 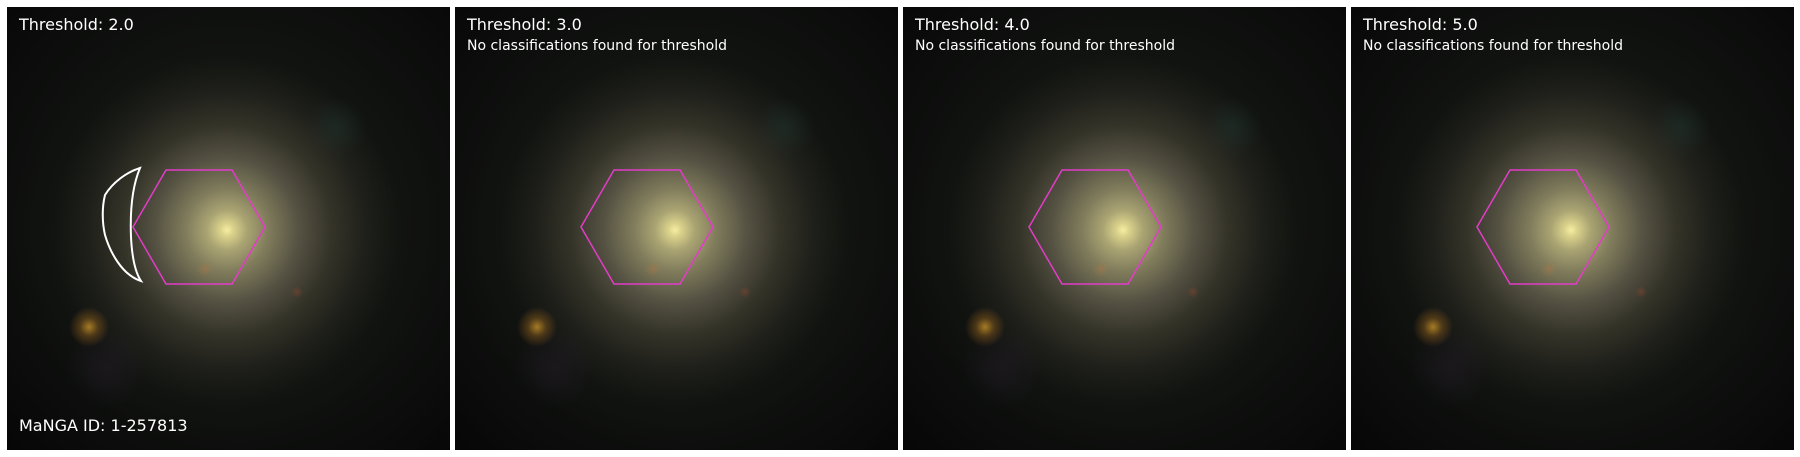 What do you see at coordinates (1420, 24) in the screenshot?
I see `panel-title: Threshold: 5.0` at bounding box center [1420, 24].